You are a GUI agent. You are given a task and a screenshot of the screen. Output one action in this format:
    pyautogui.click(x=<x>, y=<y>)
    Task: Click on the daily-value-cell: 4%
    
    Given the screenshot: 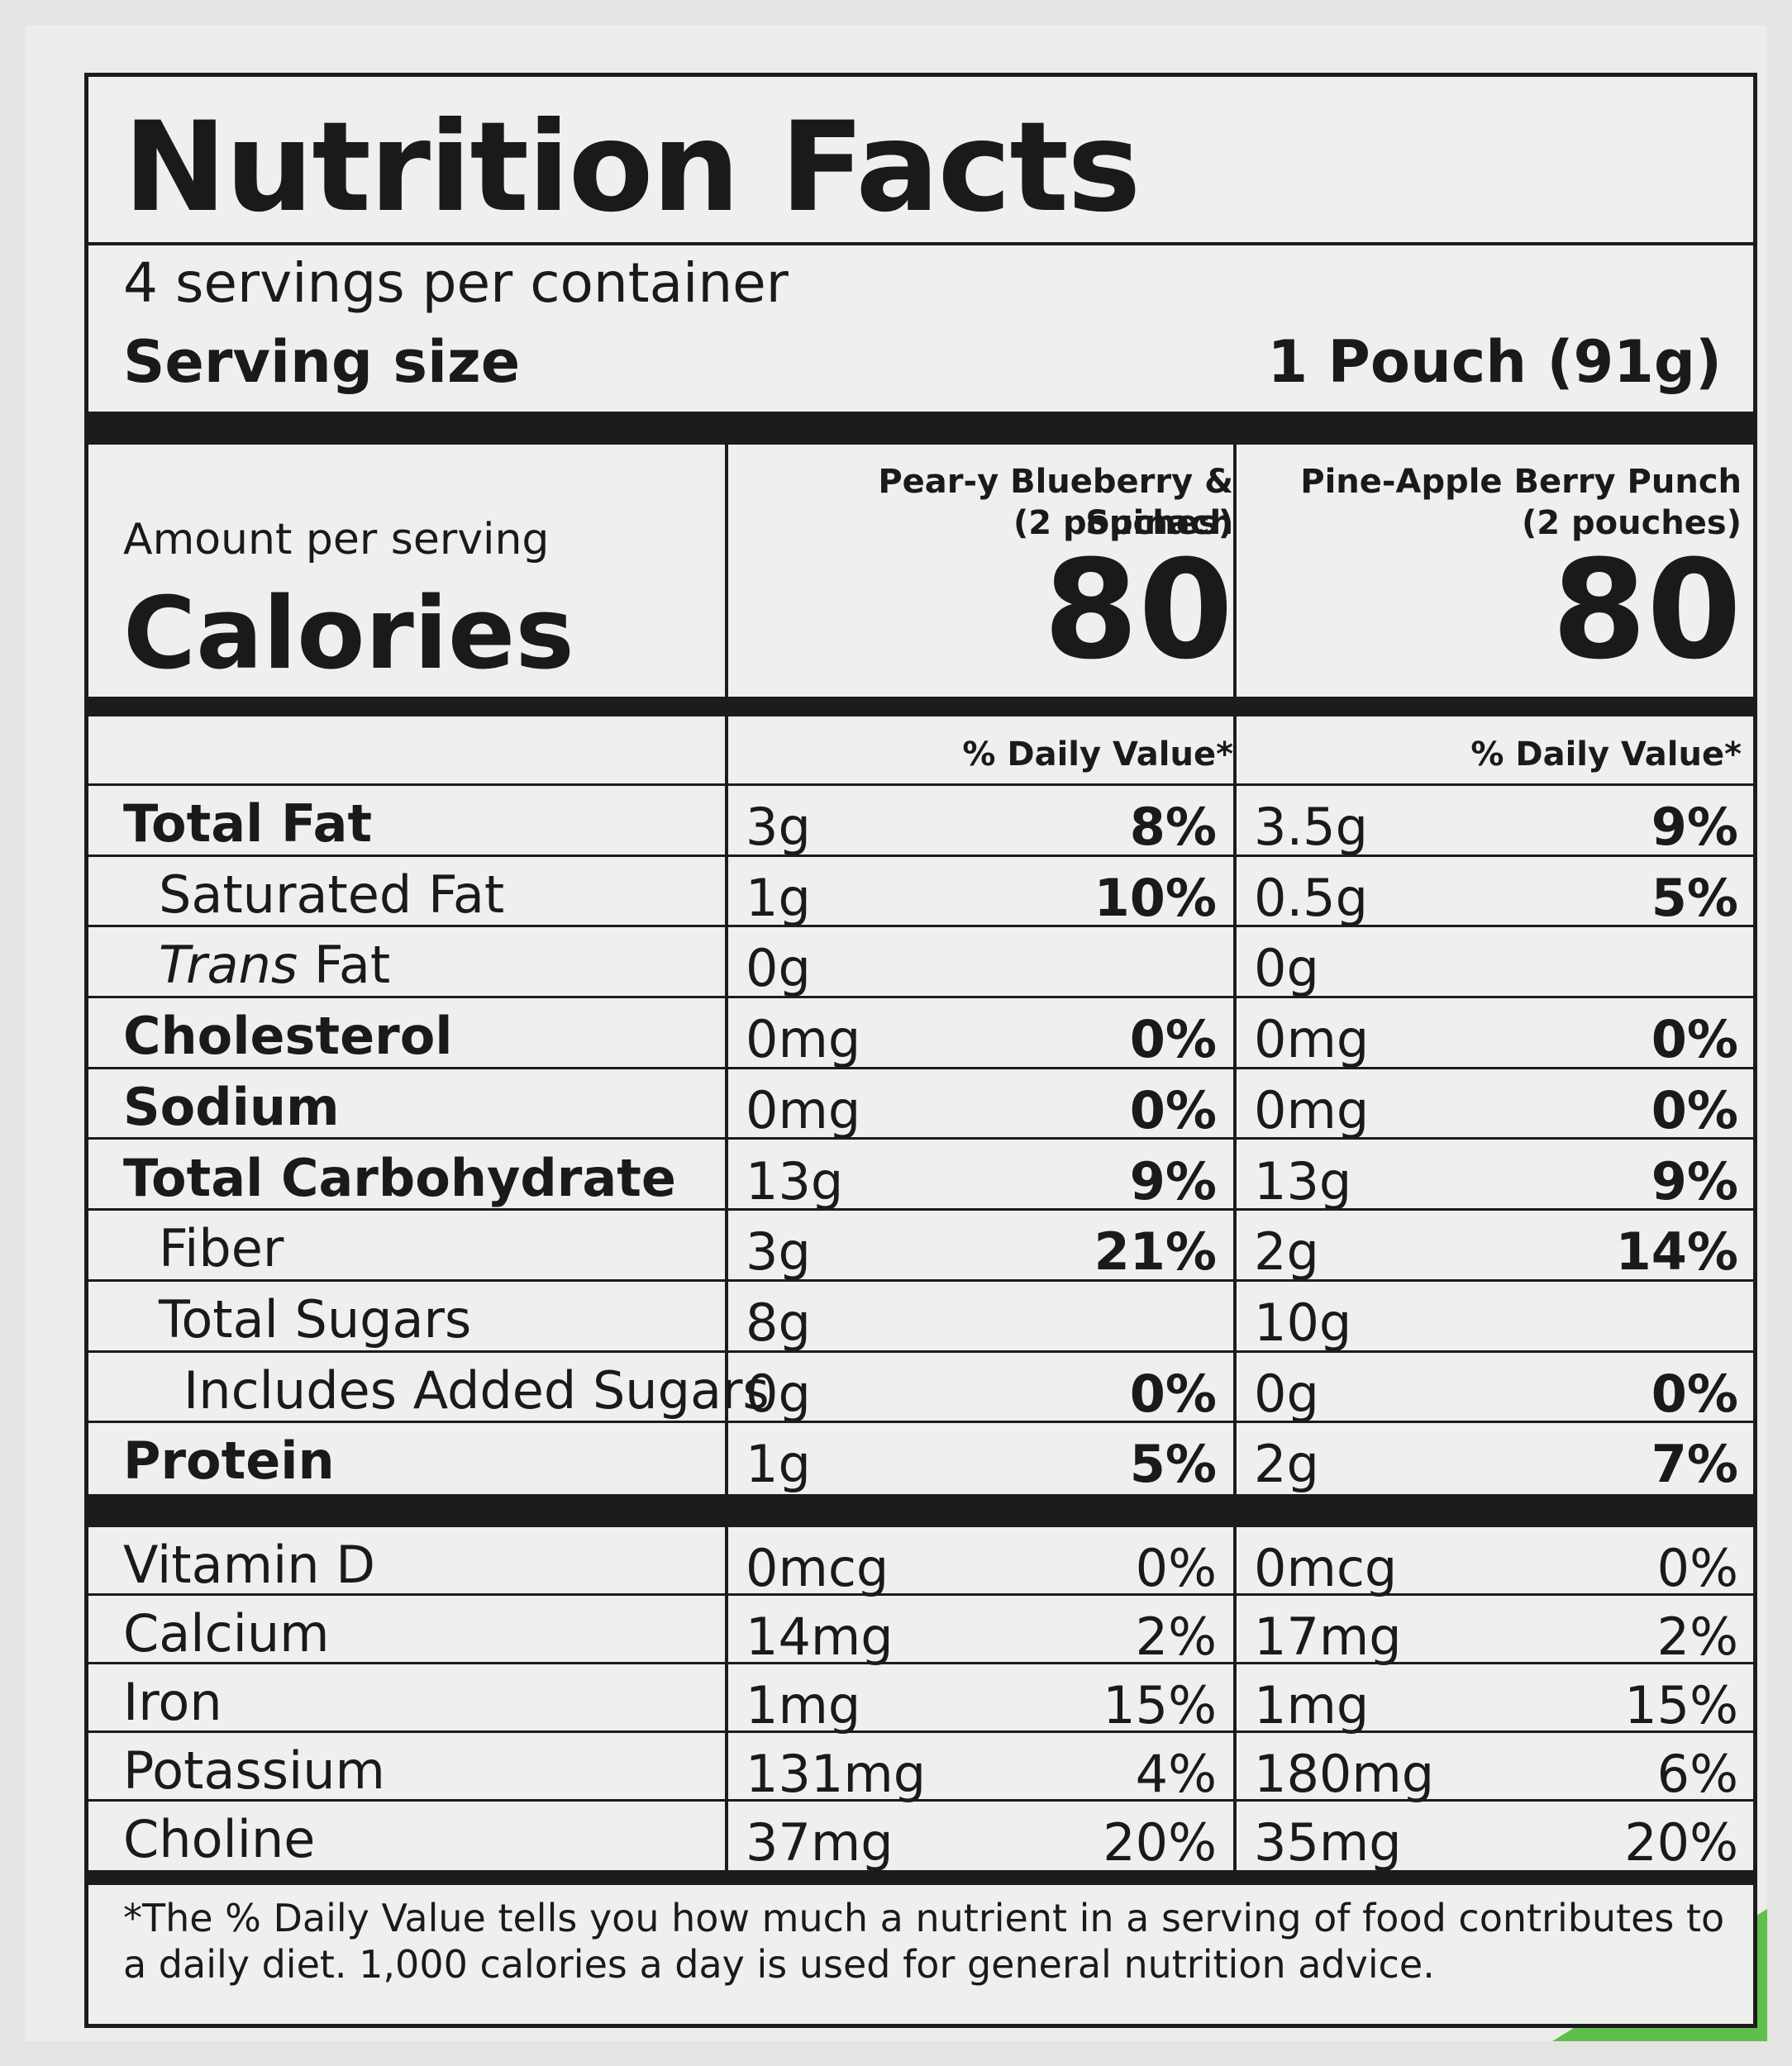 What is the action you would take?
    pyautogui.click(x=1176, y=1774)
    